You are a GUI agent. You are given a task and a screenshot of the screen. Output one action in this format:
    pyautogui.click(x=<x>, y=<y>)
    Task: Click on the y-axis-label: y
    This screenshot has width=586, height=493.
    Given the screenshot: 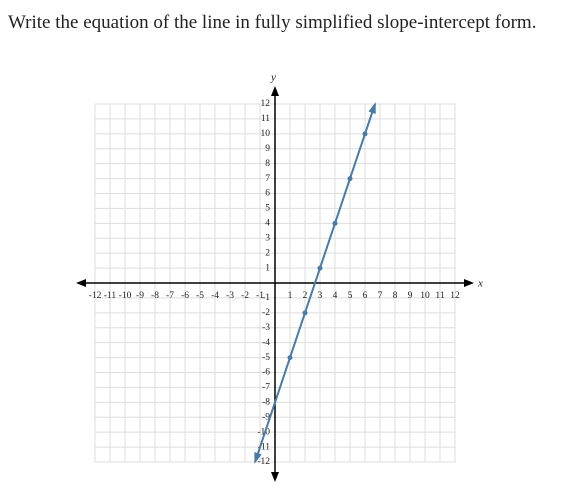 What is the action you would take?
    pyautogui.click(x=273, y=78)
    